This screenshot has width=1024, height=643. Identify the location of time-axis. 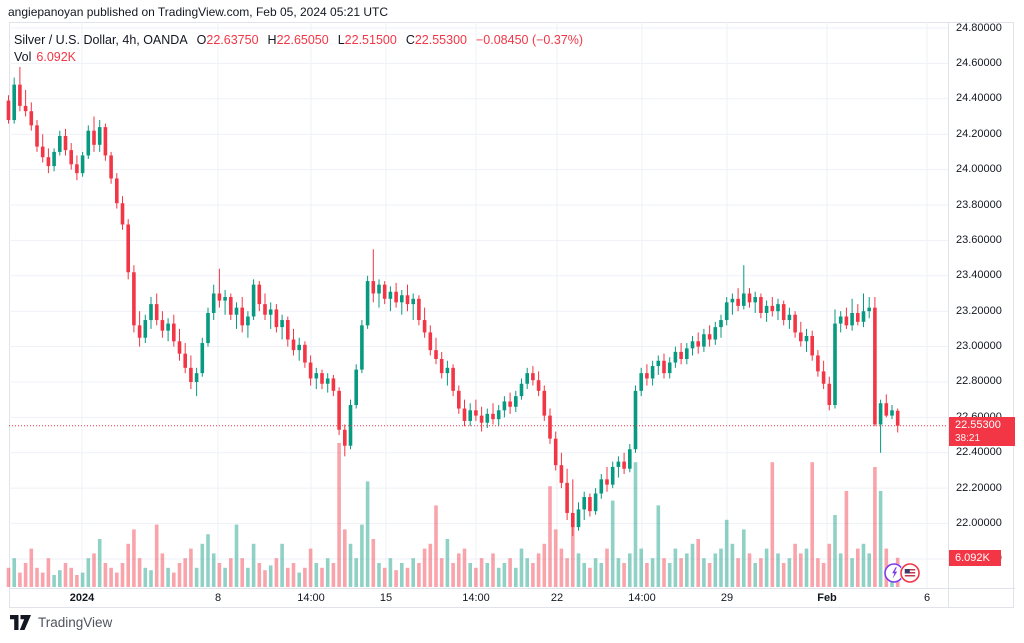
(512, 598).